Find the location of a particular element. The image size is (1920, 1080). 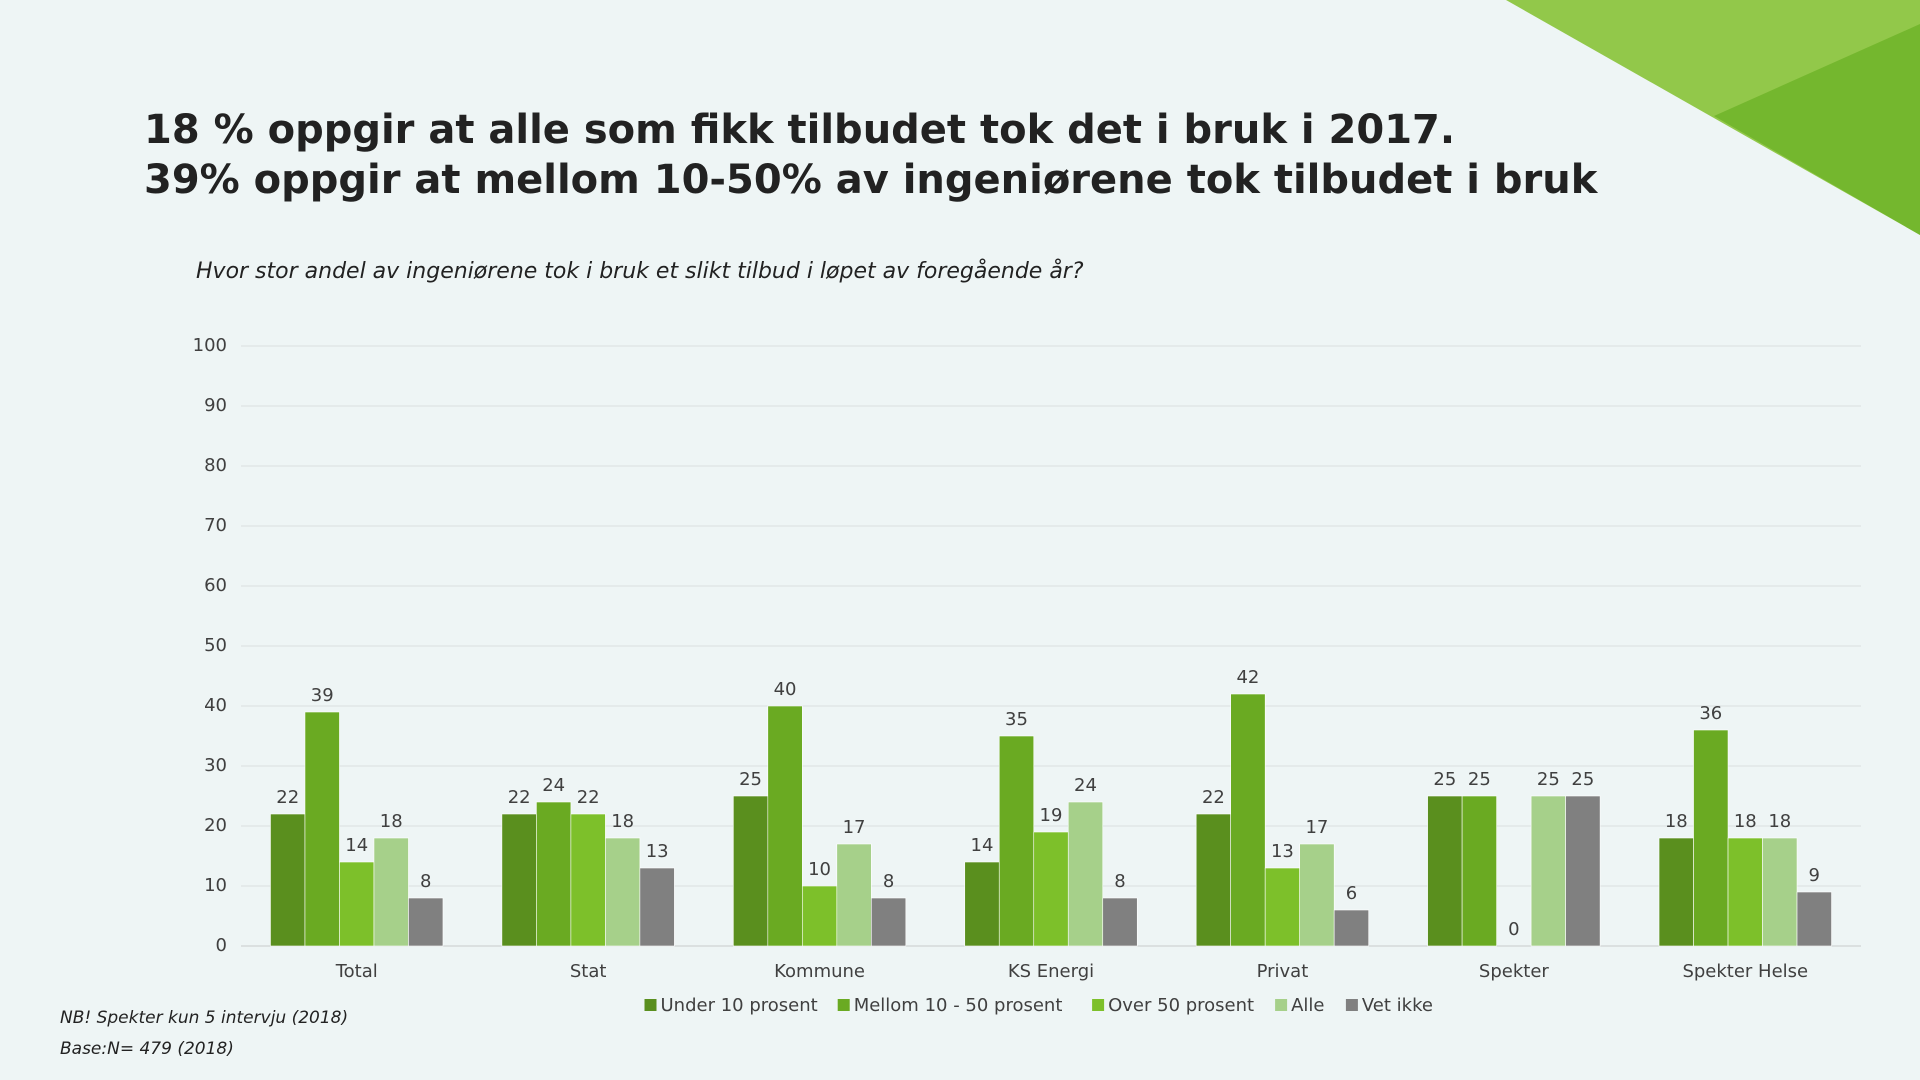

y-tick-label: 80 is located at coordinates (215, 465).